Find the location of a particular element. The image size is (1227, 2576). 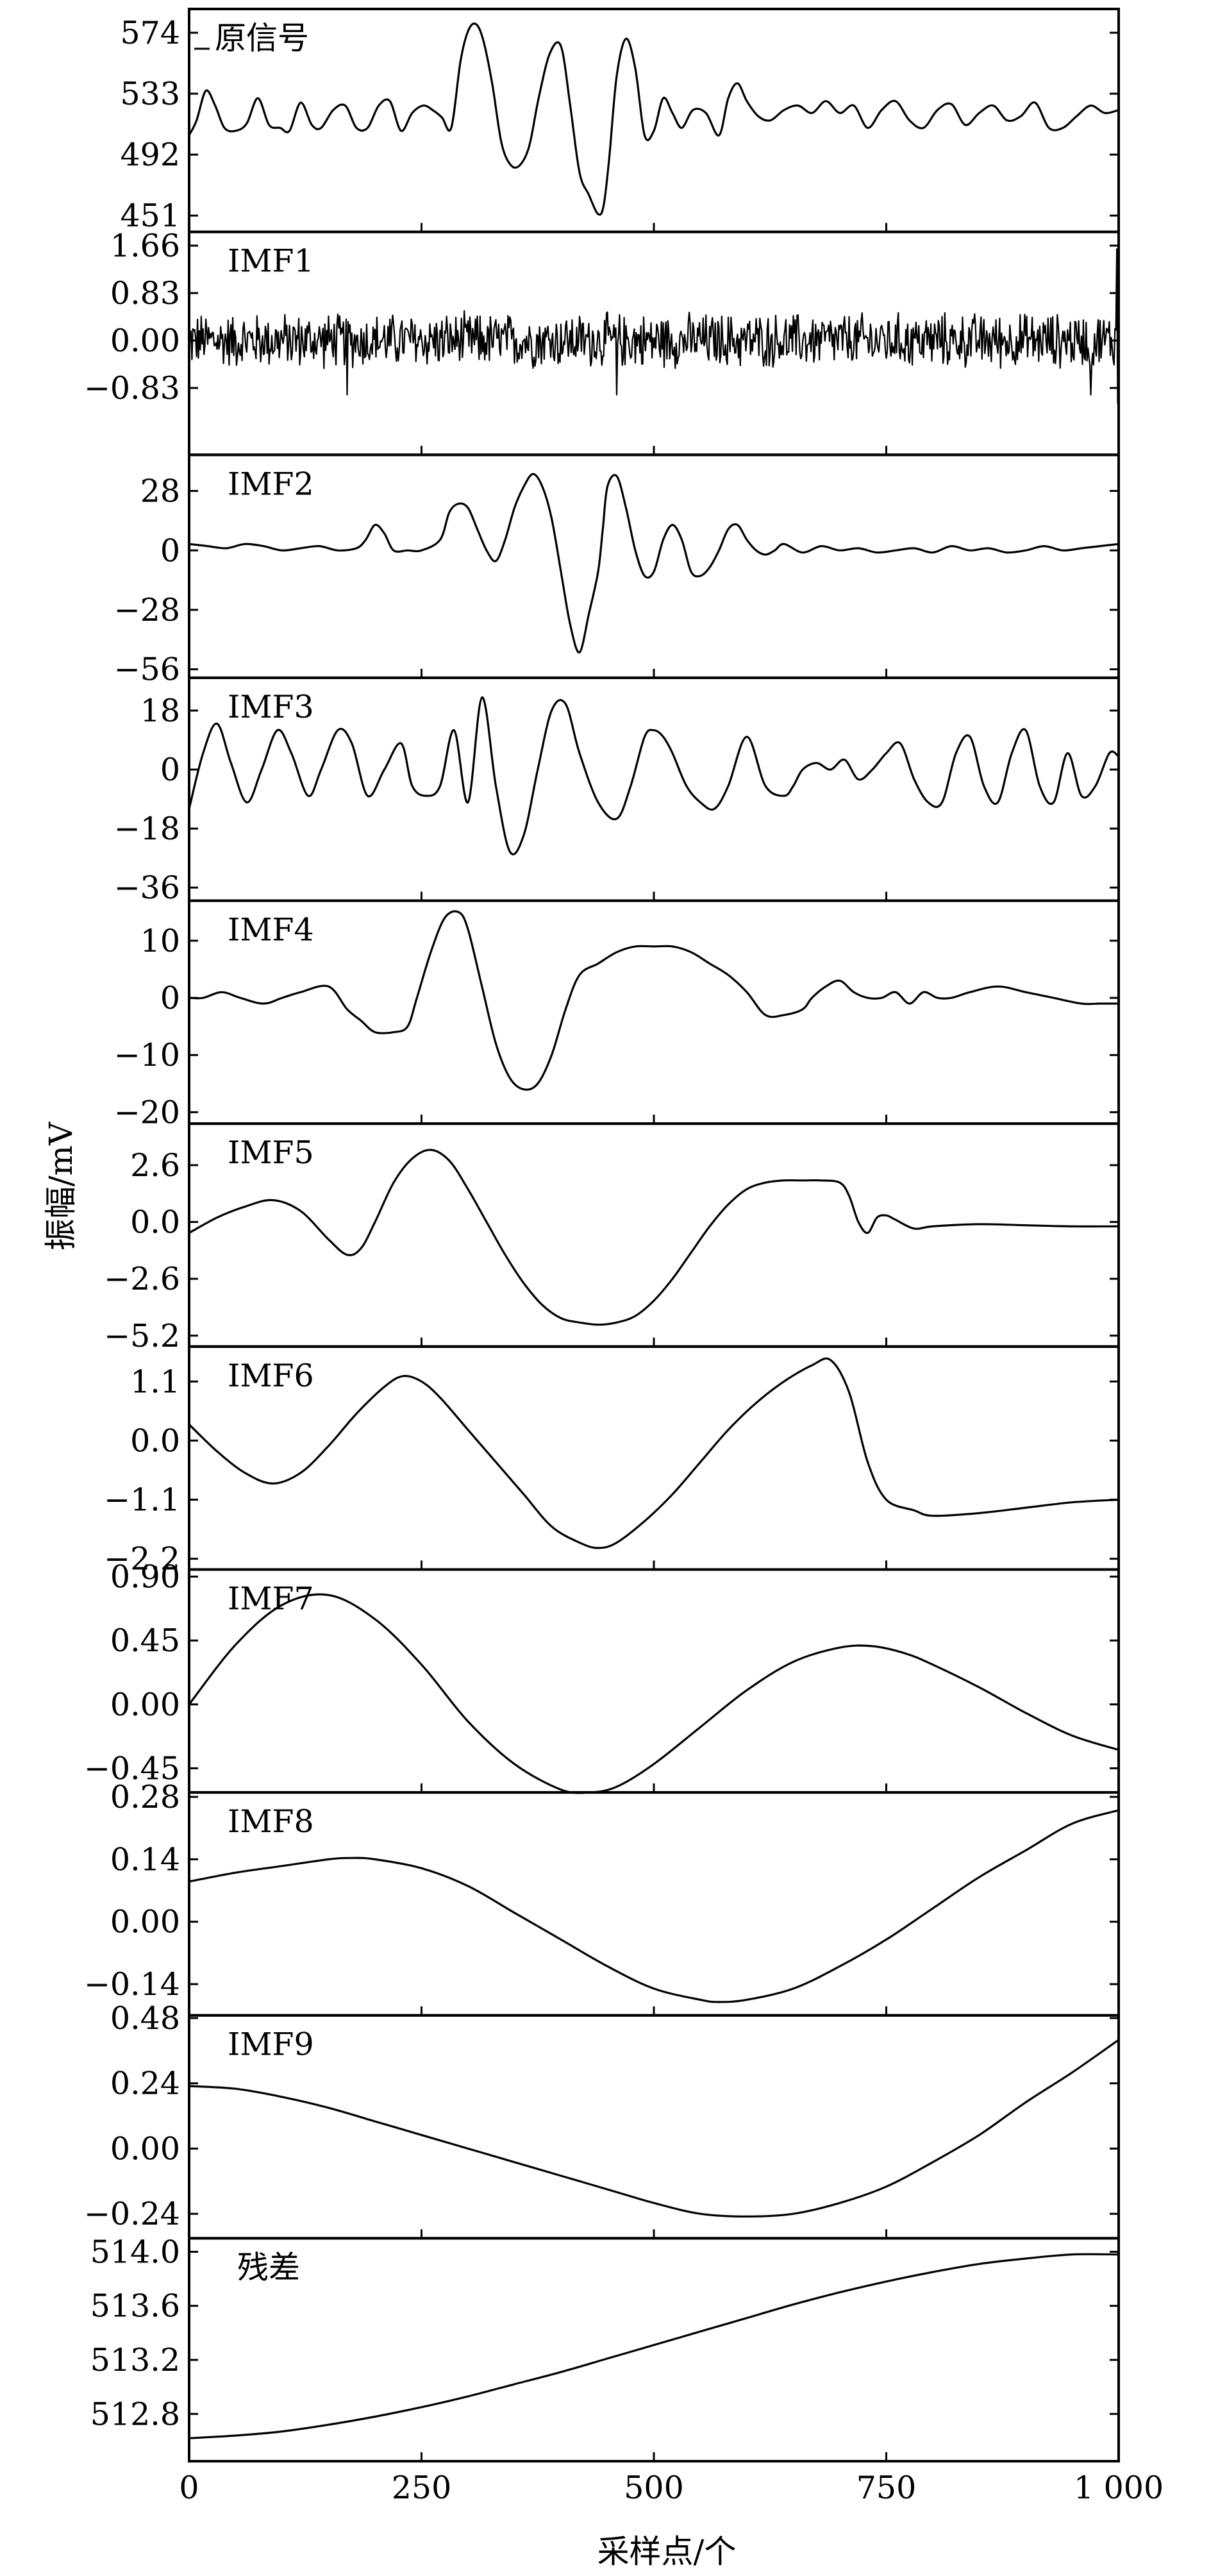

x-axis-title: 采样点/个 is located at coordinates (667, 2551).